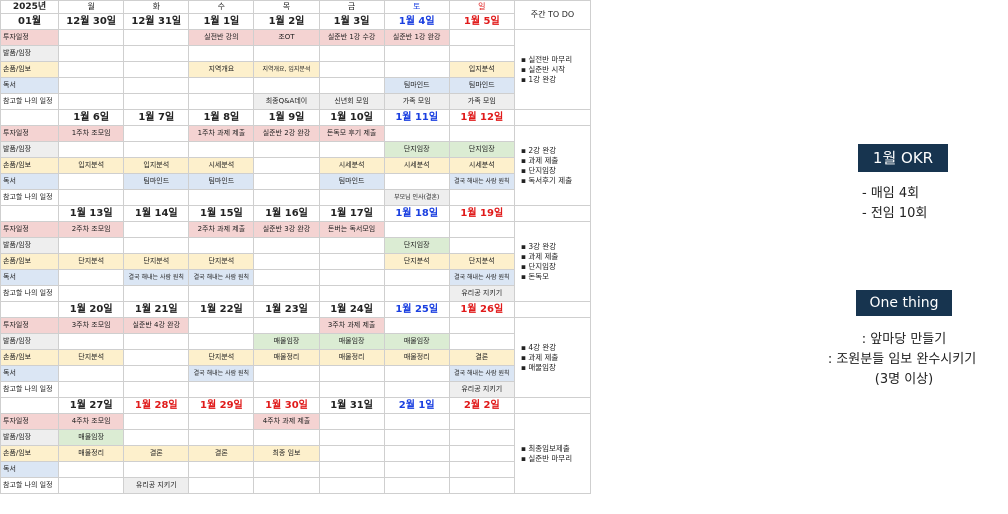 This screenshot has height=514, width=1008. I want to click on planner-cell-schedule: 1주차 조모임, so click(91, 133).